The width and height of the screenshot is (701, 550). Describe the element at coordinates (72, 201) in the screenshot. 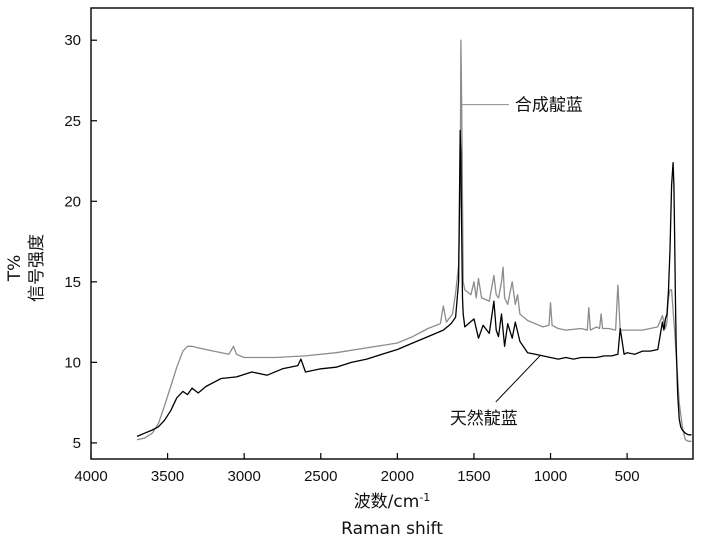

I see `y-tick-label: 20` at that location.